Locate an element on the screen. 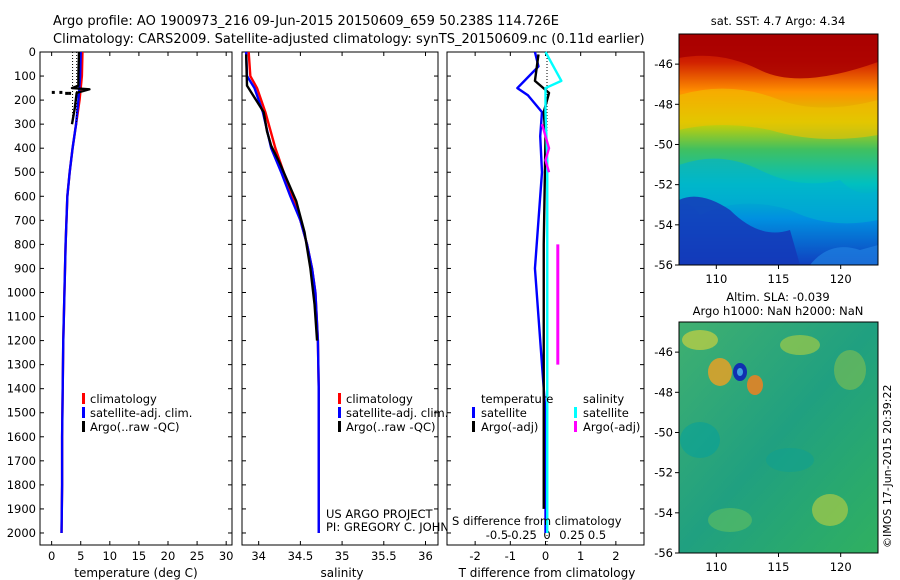  credit-project: US ARGO PROJECT is located at coordinates (380, 514).